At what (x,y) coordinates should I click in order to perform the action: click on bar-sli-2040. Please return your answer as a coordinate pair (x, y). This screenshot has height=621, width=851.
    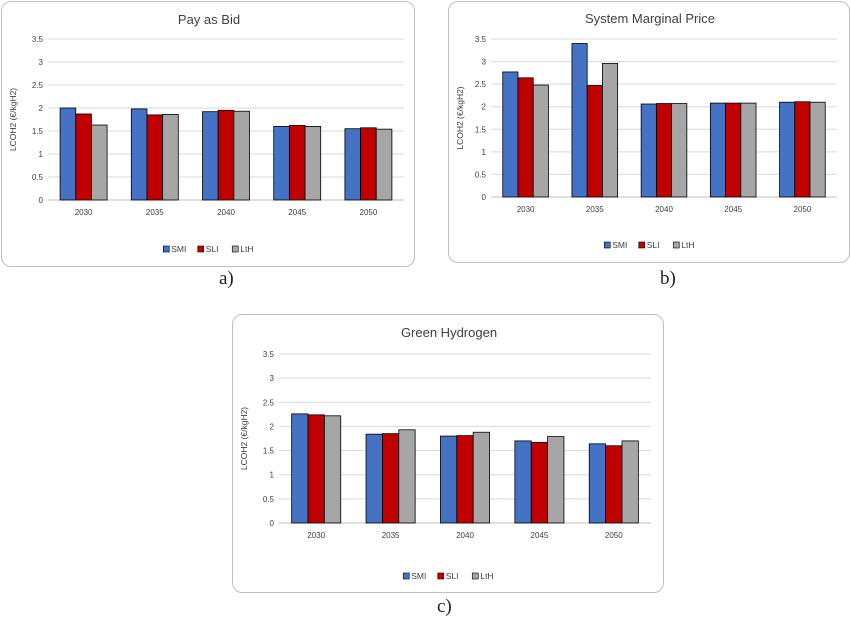
    Looking at the image, I should click on (664, 150).